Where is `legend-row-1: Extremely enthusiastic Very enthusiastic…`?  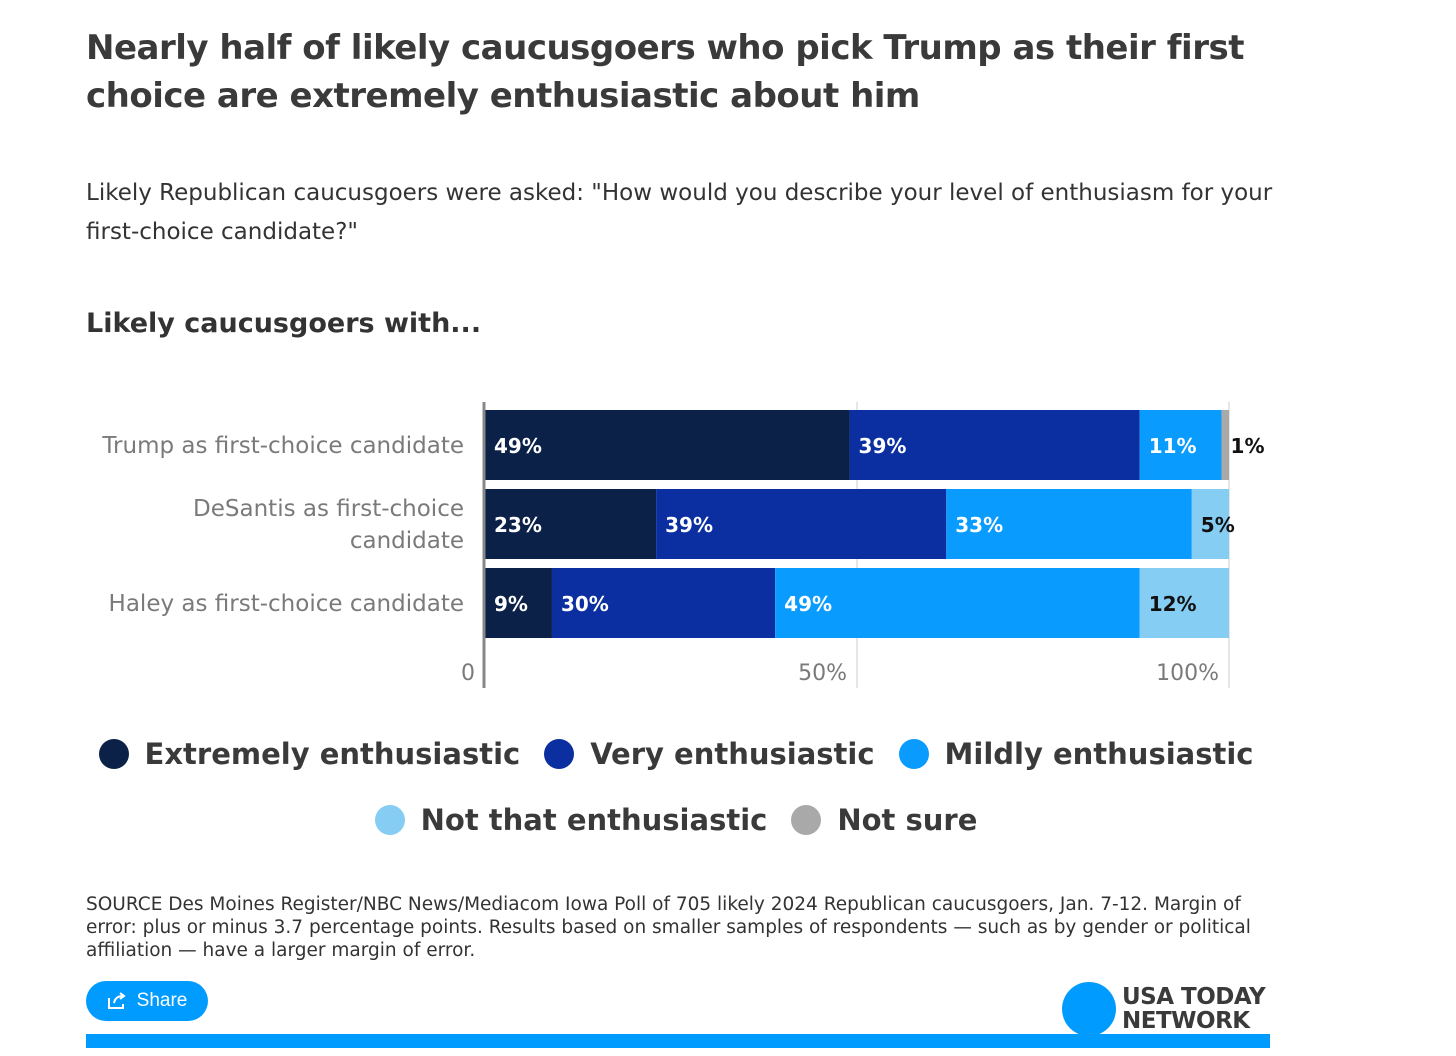
legend-row-1: Extremely enthusiastic Very enthusiastic… is located at coordinates (676, 754).